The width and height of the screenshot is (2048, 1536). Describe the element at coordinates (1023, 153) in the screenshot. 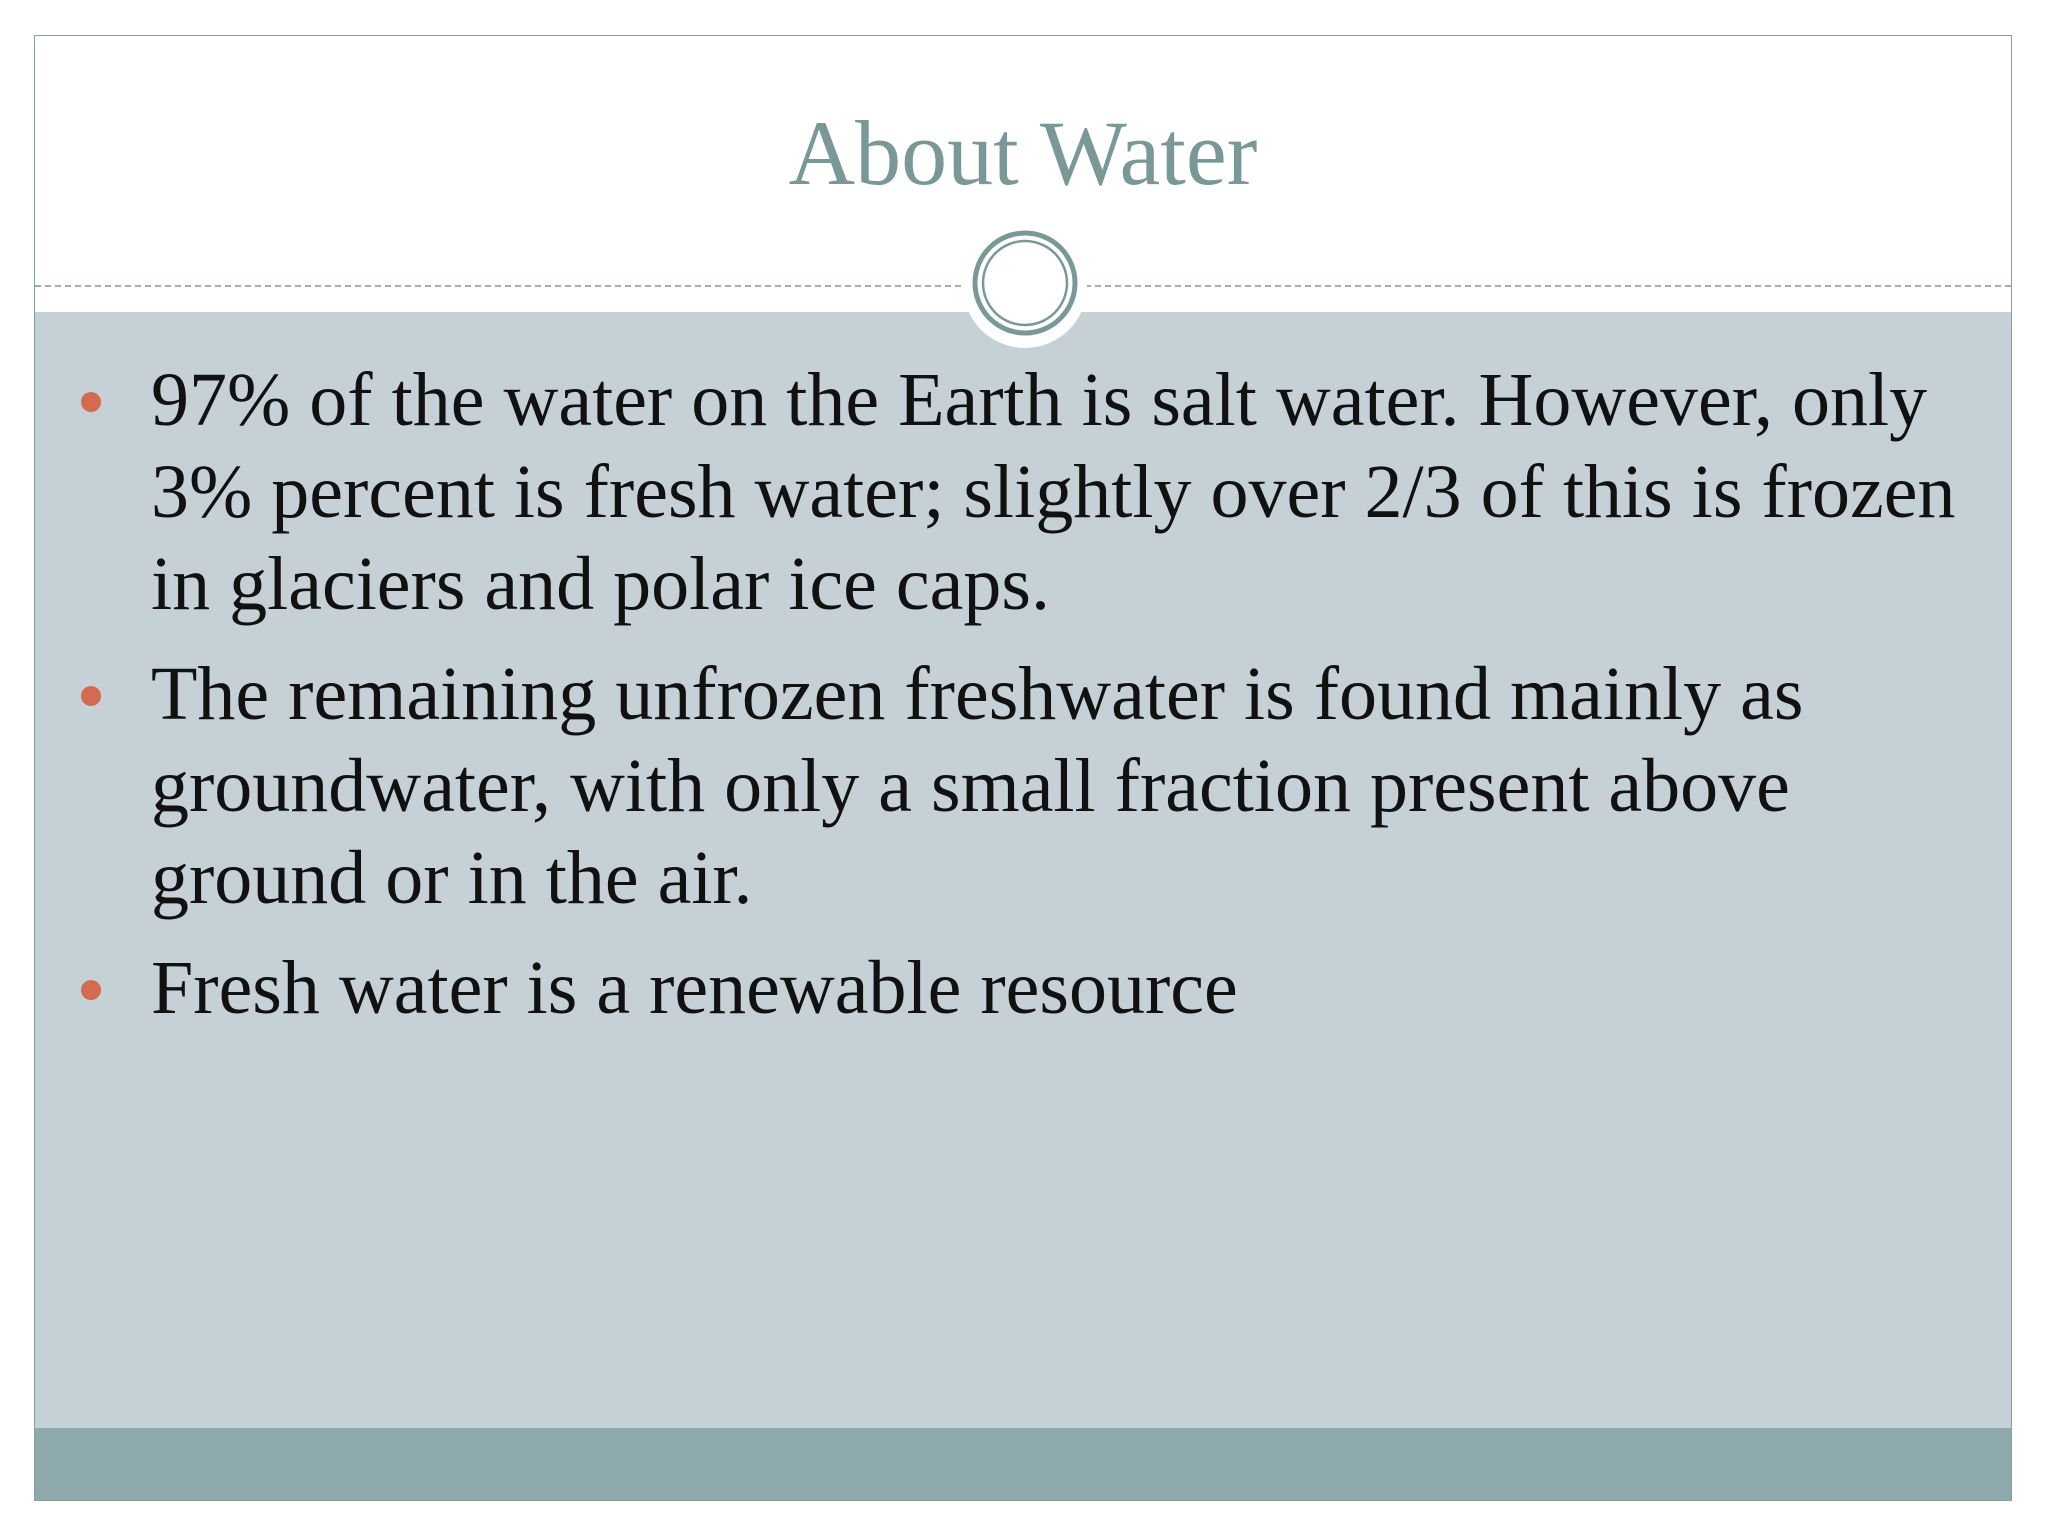

I see `slide-title: About Water` at that location.